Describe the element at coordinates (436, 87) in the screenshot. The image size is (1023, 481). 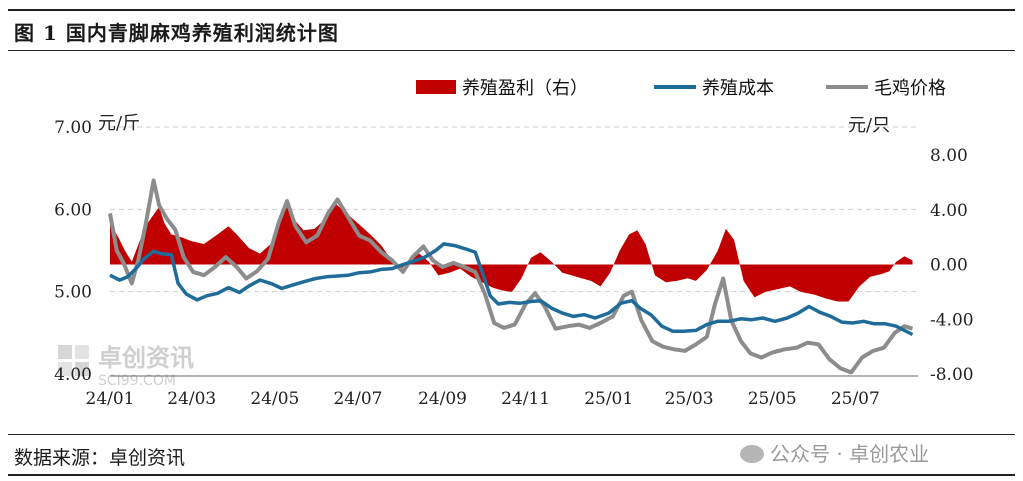
I see `legend-swatch-profit` at that location.